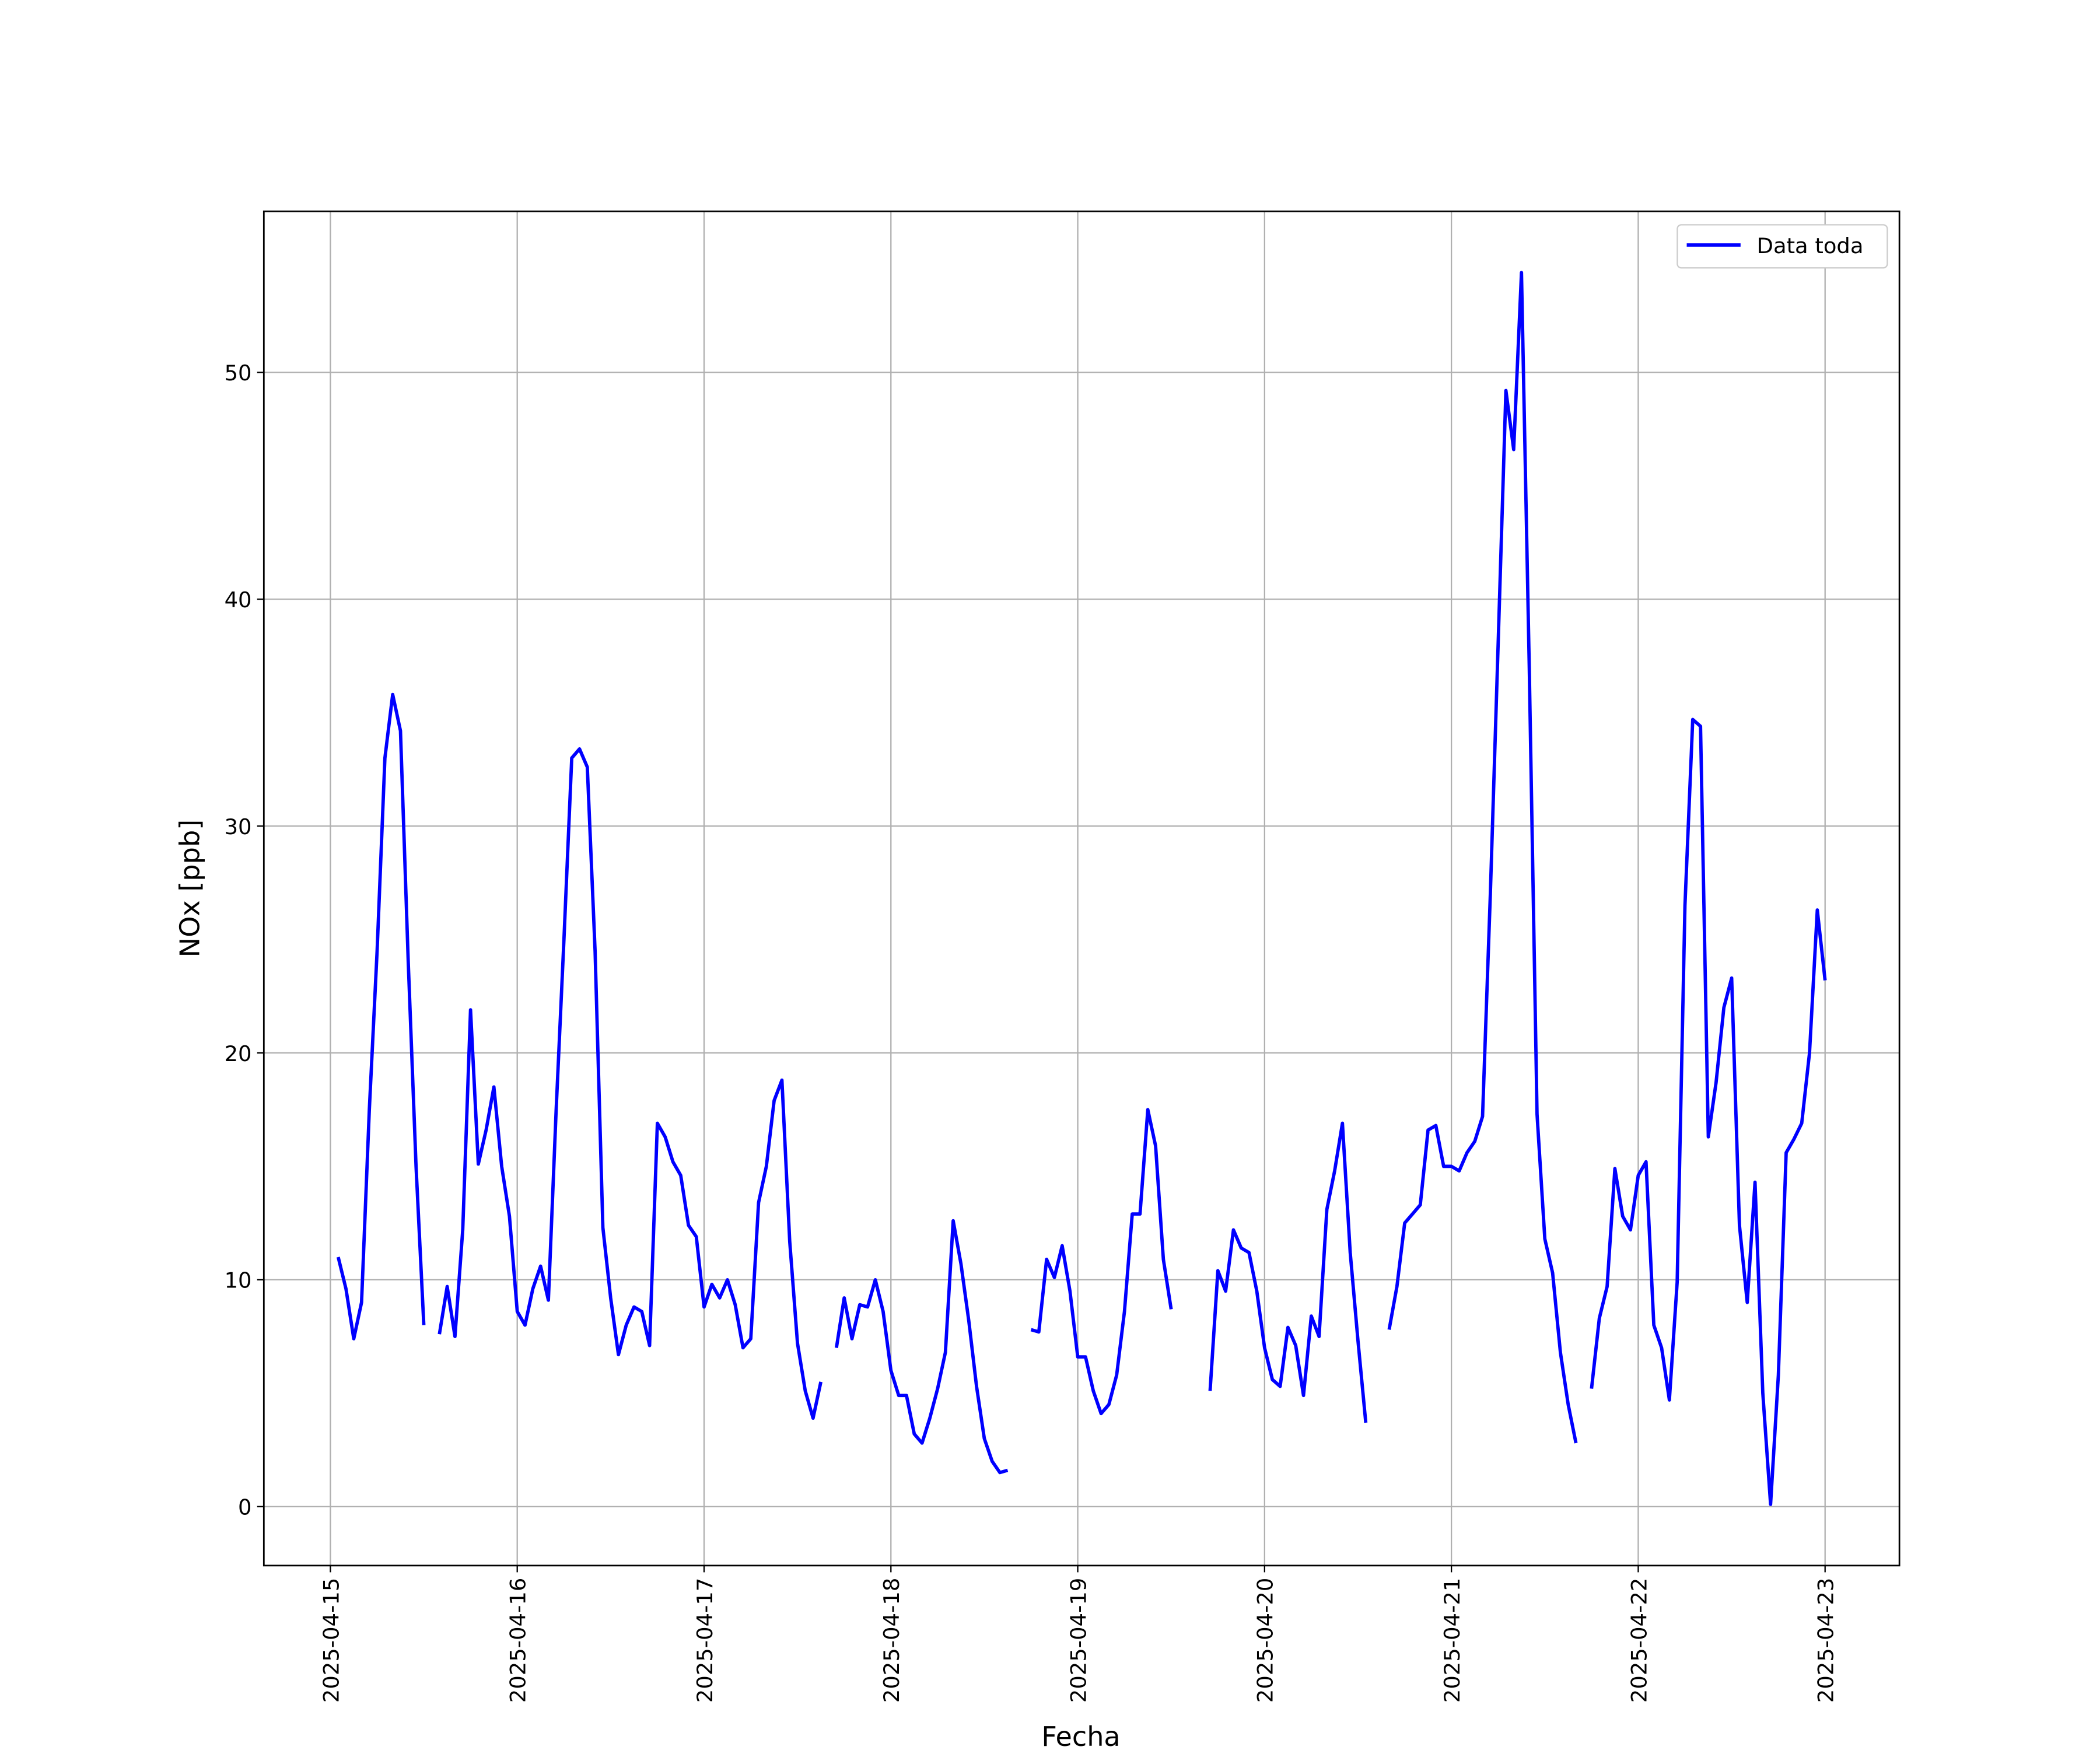 The image size is (2100, 1750). Describe the element at coordinates (705, 1640) in the screenshot. I see `x-tick-label: 2025-04-17` at that location.